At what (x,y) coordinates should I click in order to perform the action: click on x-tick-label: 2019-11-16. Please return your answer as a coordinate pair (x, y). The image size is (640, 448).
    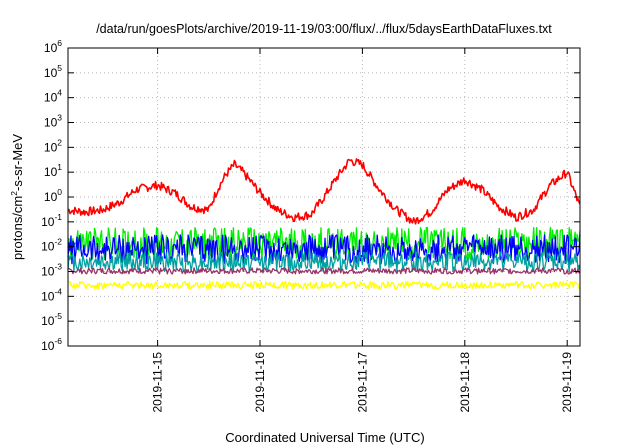
    Looking at the image, I should click on (260, 382).